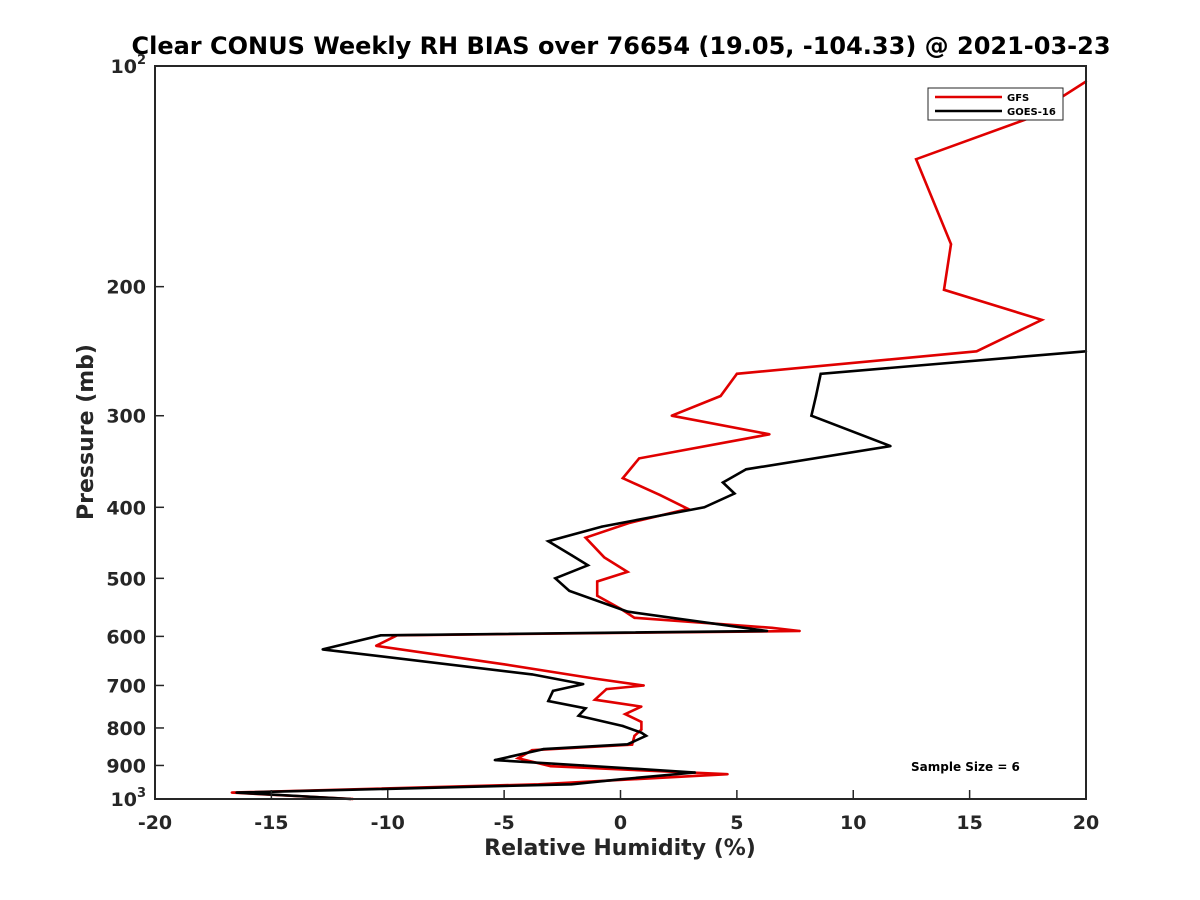 The height and width of the screenshot is (900, 1200). I want to click on y-tick-label: 200, so click(126, 288).